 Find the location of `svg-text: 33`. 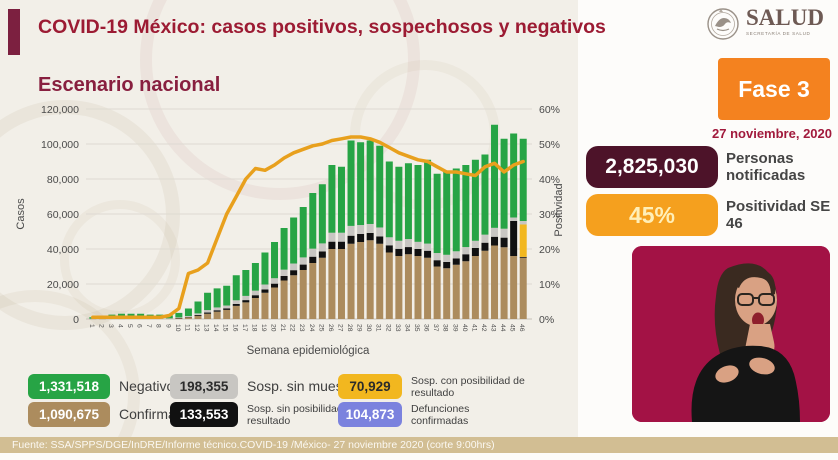

svg-text: 33 is located at coordinates (397, 328).